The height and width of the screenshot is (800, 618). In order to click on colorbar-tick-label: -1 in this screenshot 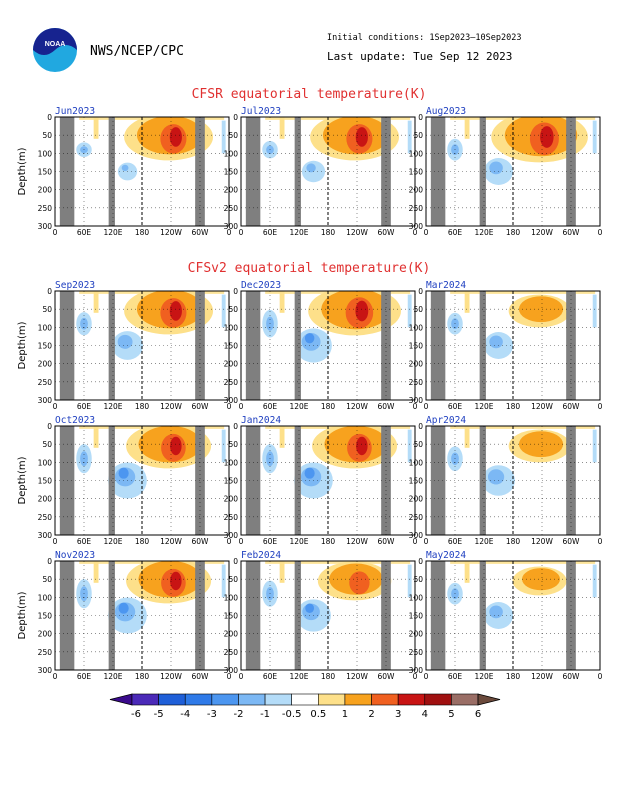, I will do `click(265, 714)`.